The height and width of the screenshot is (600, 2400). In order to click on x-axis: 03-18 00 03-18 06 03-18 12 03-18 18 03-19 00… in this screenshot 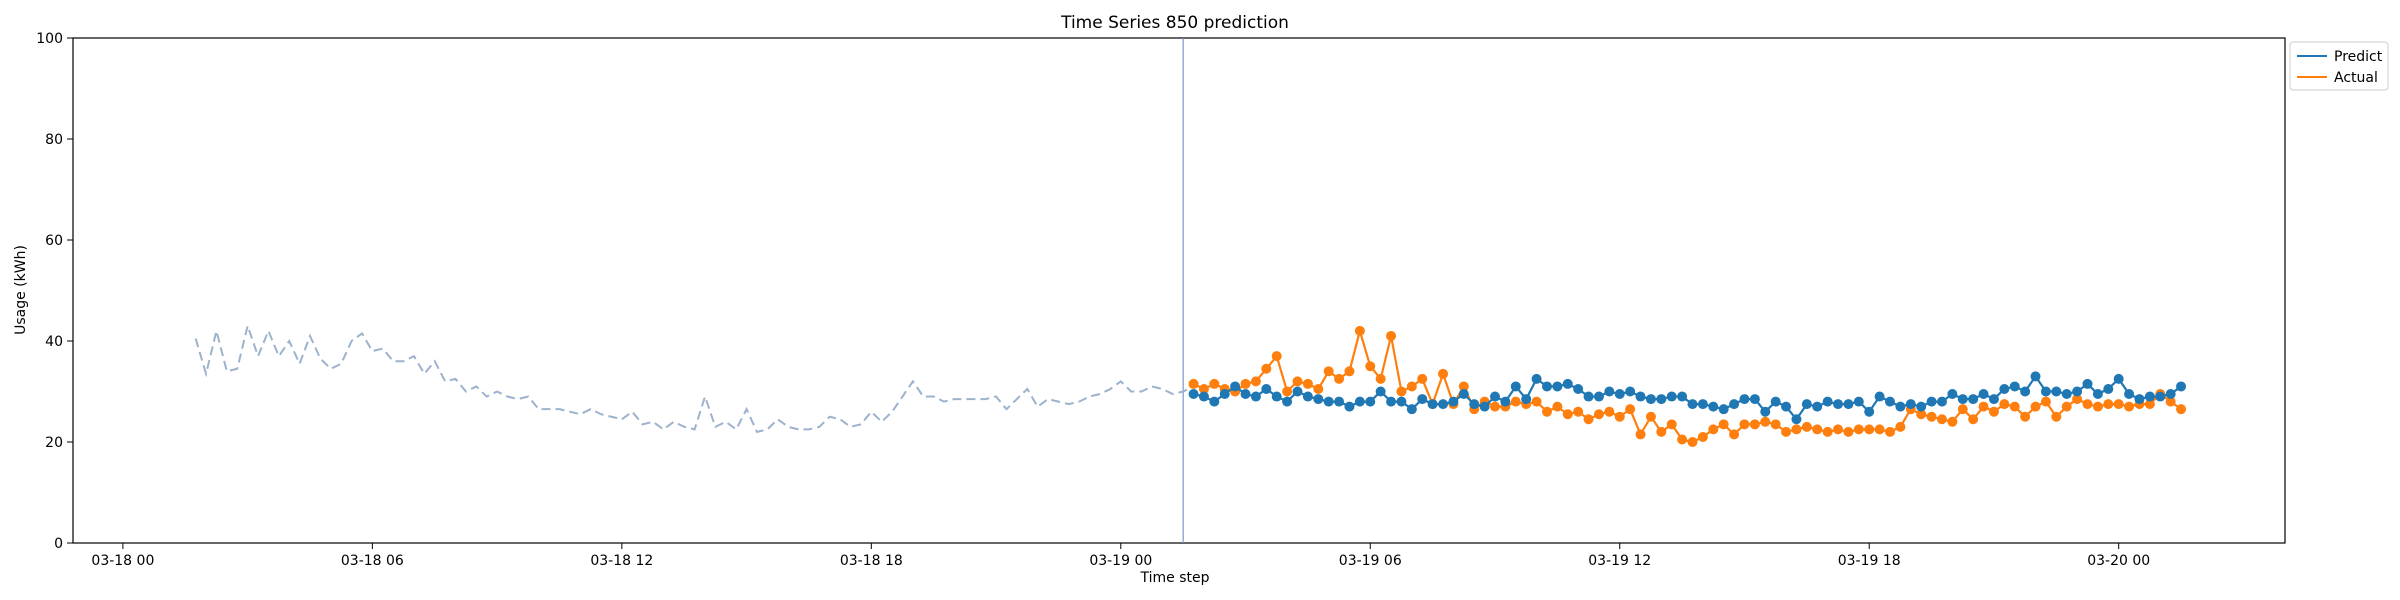, I will do `click(1120, 556)`.